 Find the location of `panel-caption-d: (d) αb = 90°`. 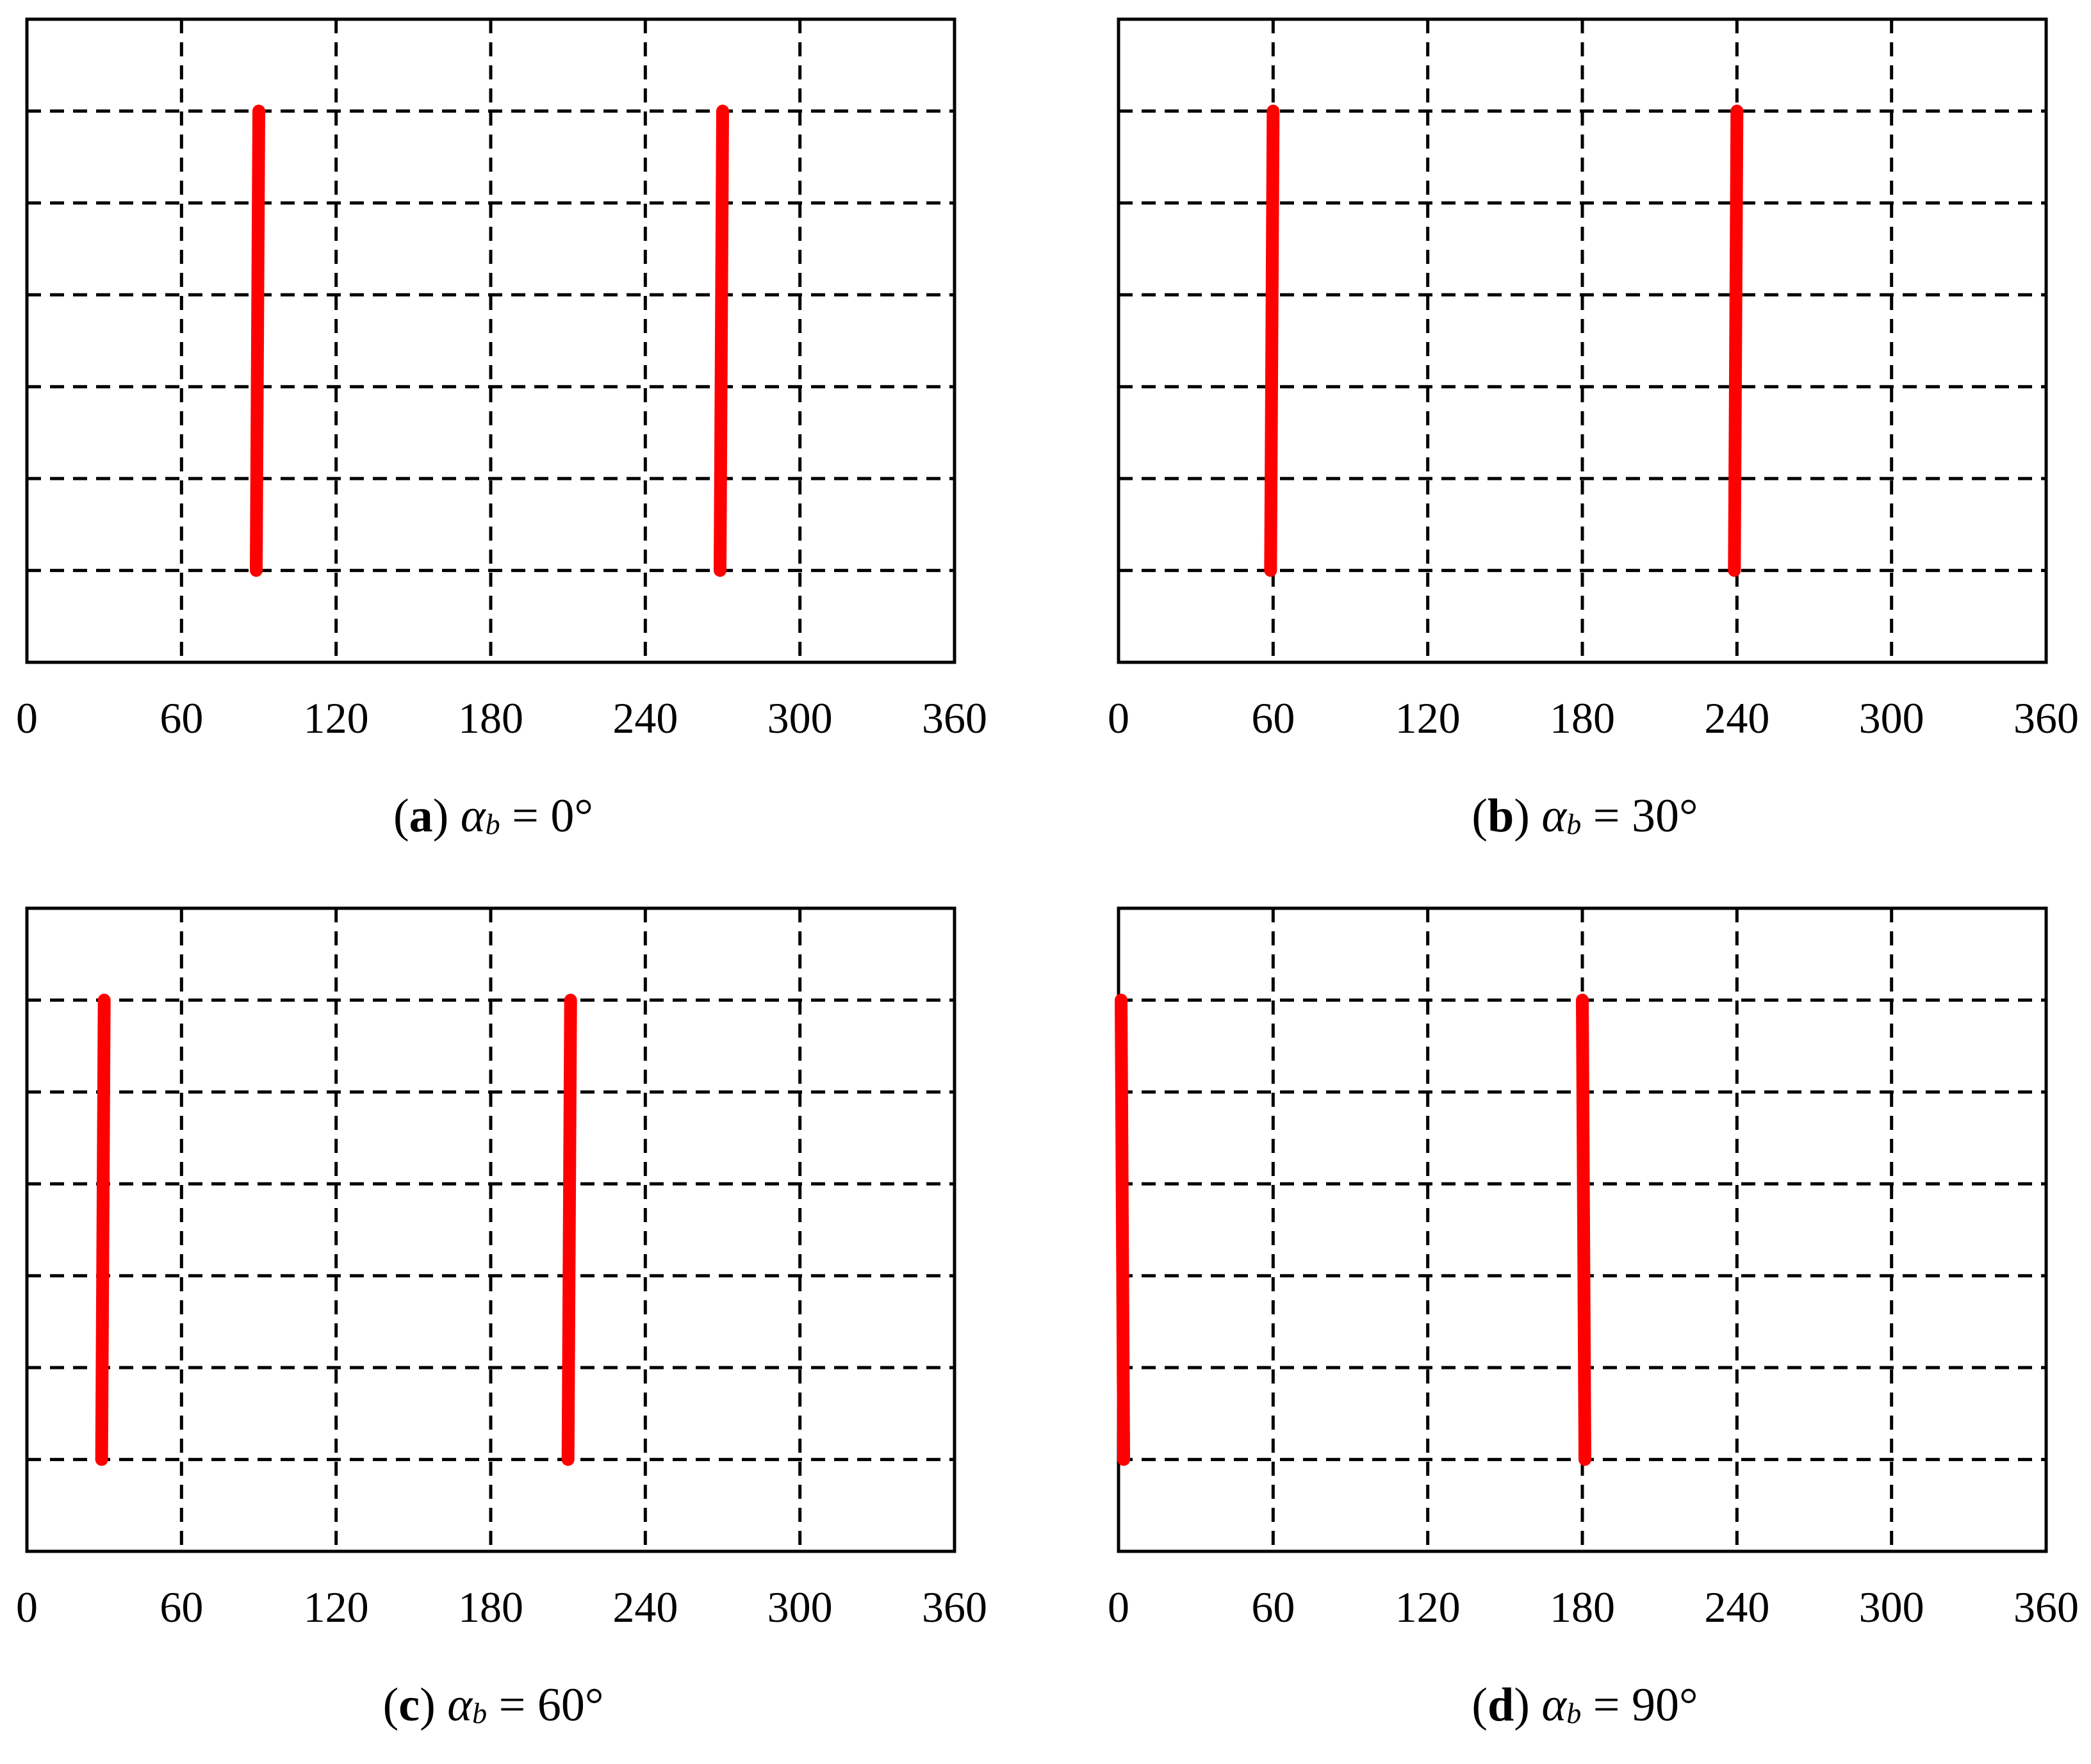

panel-caption-d: (d) αb = 90° is located at coordinates (1585, 1705).